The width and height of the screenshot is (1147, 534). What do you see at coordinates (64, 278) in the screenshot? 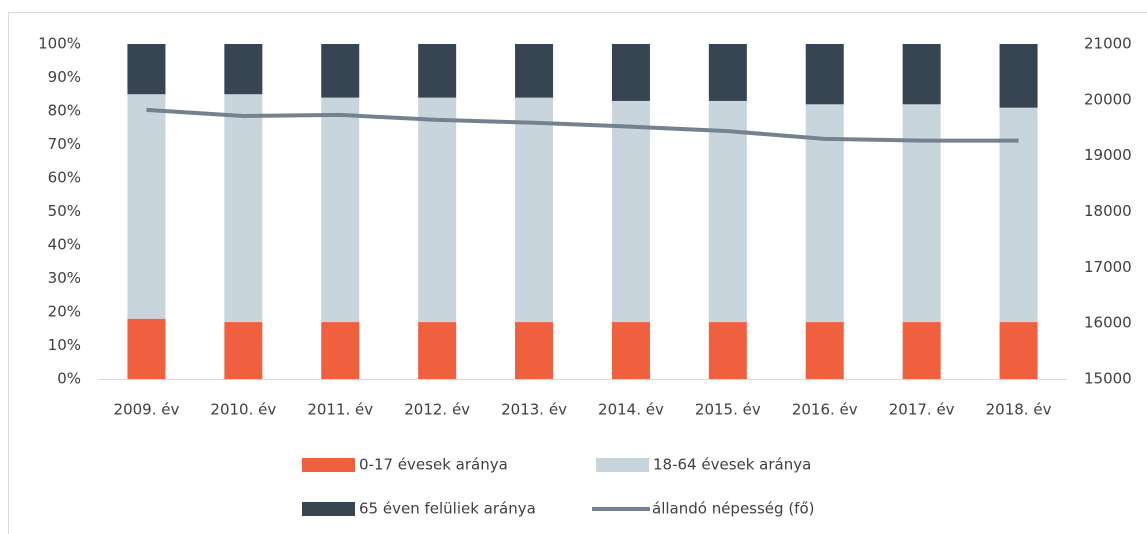
I see `y-tick-label: 30%` at bounding box center [64, 278].